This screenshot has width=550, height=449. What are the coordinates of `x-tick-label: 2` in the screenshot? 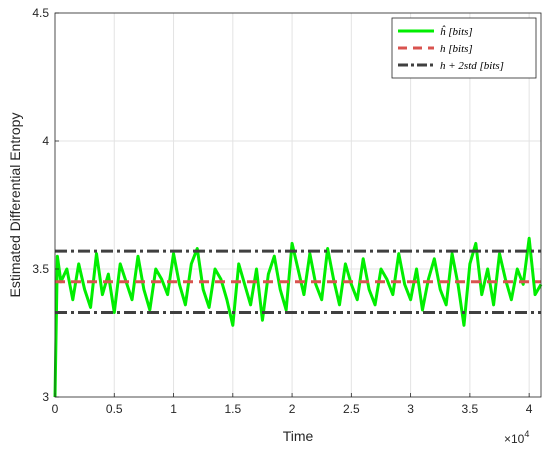 It's located at (292, 409).